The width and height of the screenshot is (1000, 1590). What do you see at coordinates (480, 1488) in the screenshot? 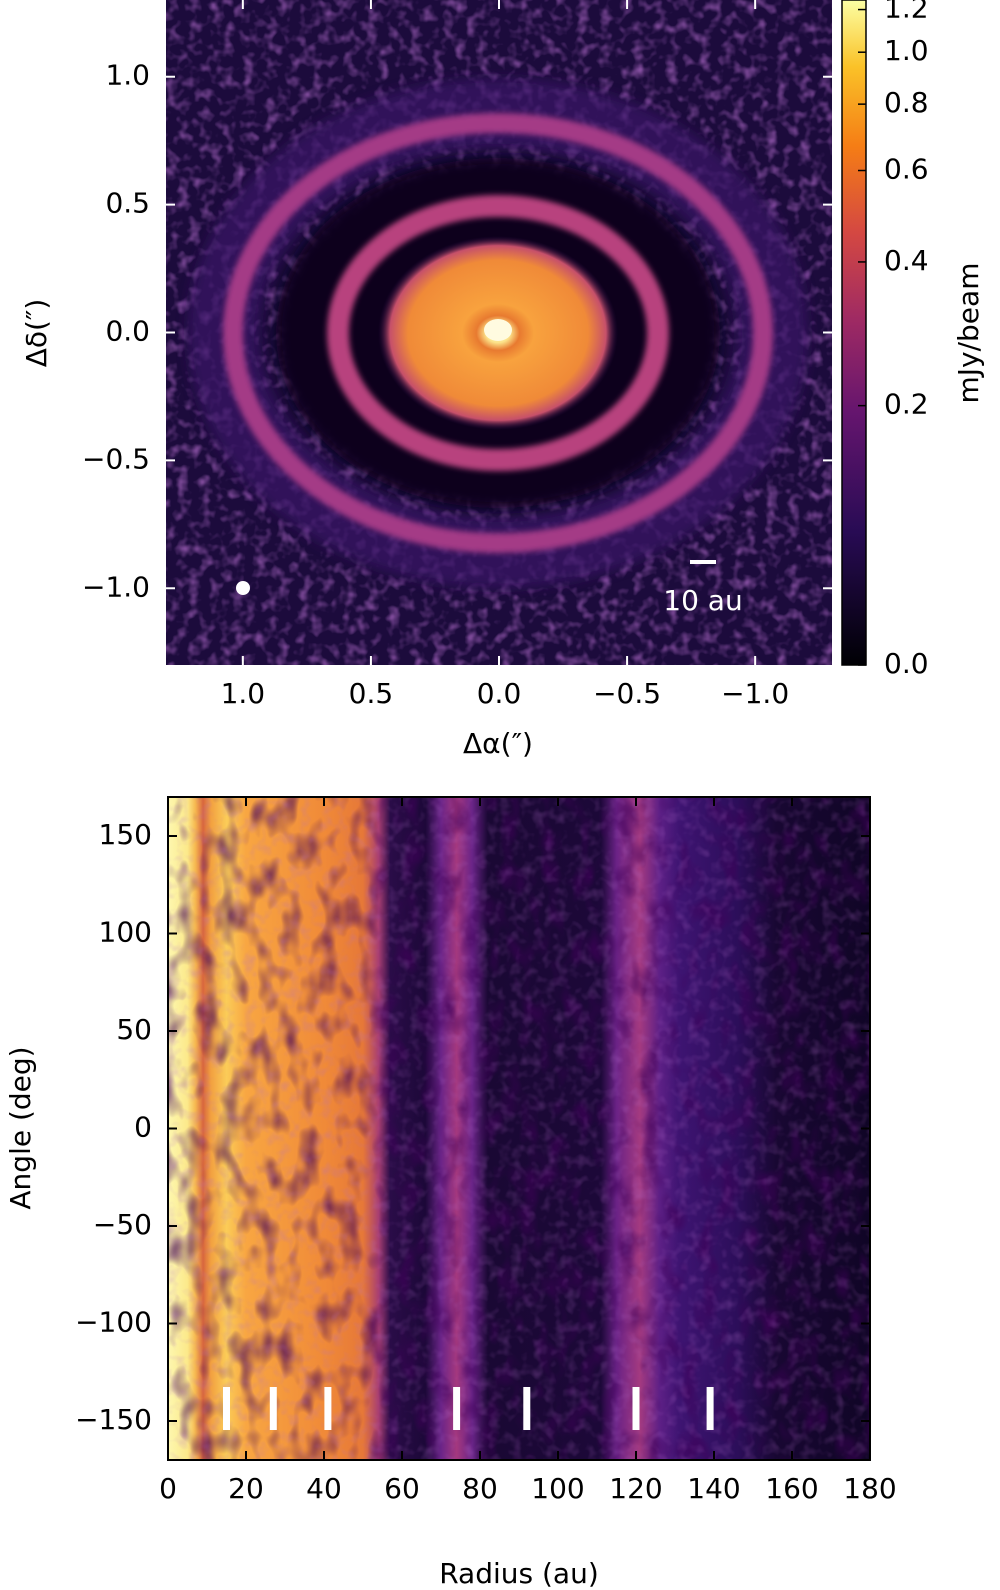
I see `x-tick-label: 80` at bounding box center [480, 1488].